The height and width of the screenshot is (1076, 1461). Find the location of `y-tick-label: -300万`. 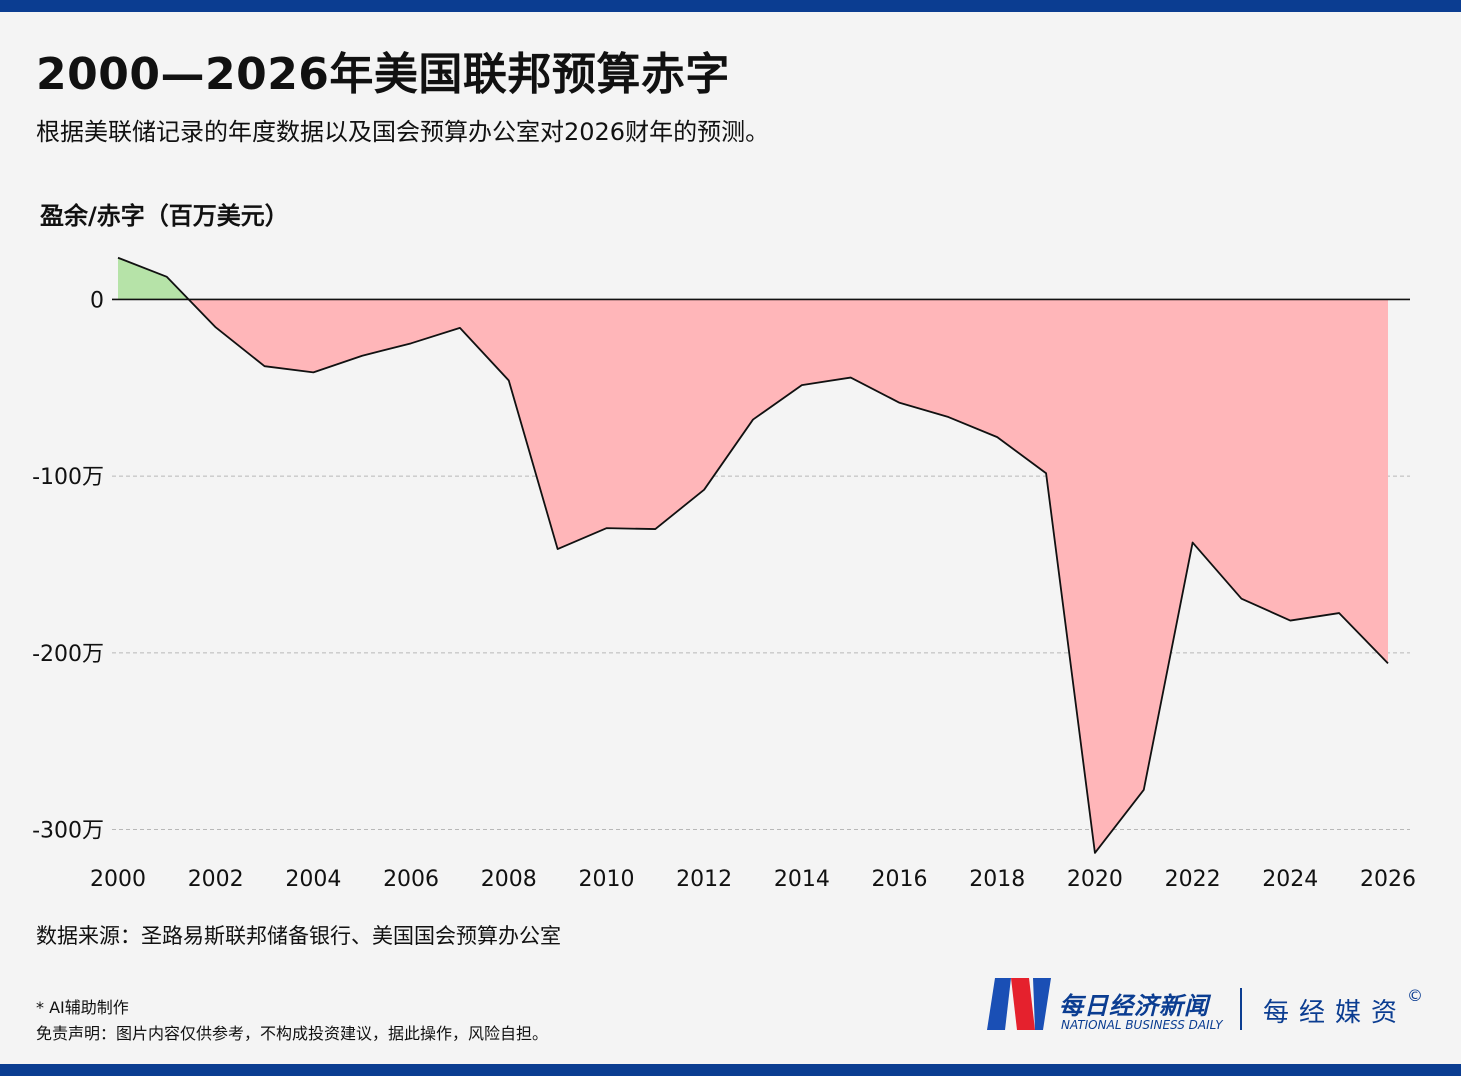

y-tick-label: -300万 is located at coordinates (68, 830).